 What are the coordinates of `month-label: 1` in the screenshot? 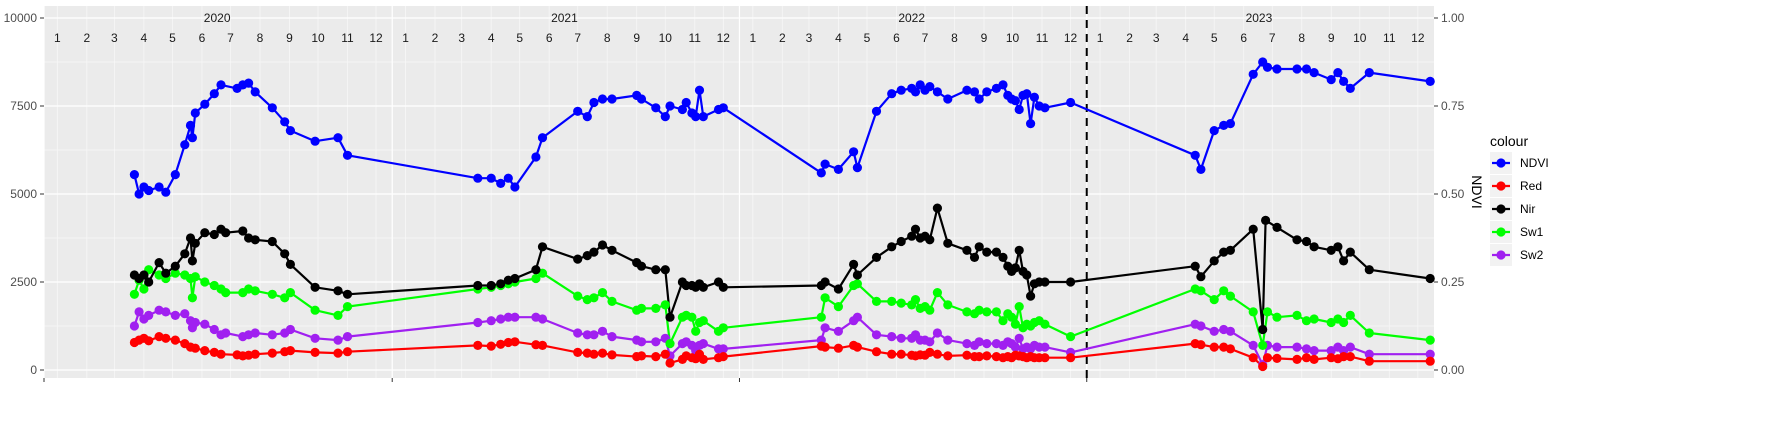 It's located at (405, 38).